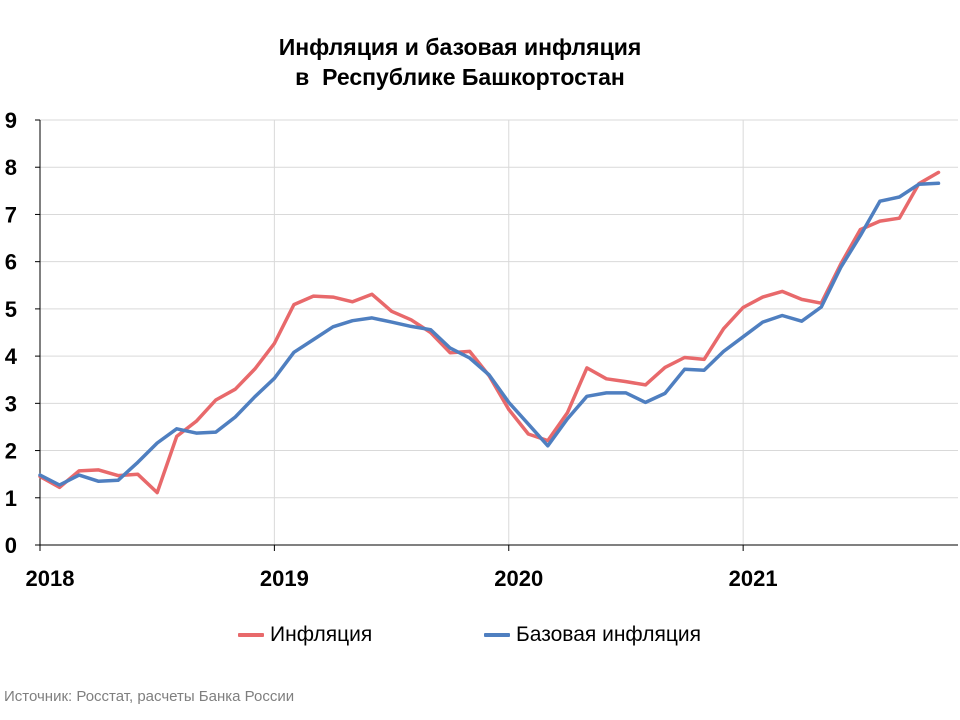 This screenshot has width=960, height=720. Describe the element at coordinates (11, 214) in the screenshot. I see `y-tick-label: 7` at that location.